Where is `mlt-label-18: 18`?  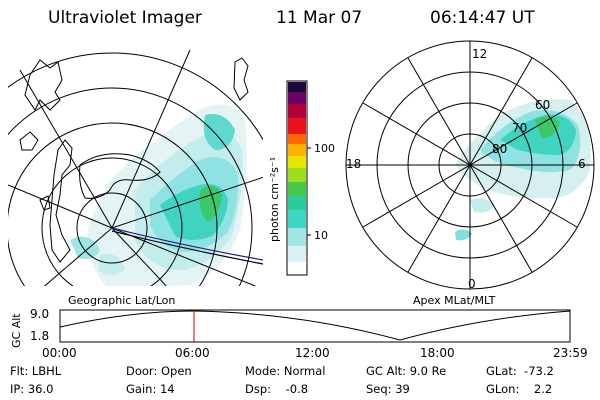
mlt-label-18: 18 is located at coordinates (353, 164).